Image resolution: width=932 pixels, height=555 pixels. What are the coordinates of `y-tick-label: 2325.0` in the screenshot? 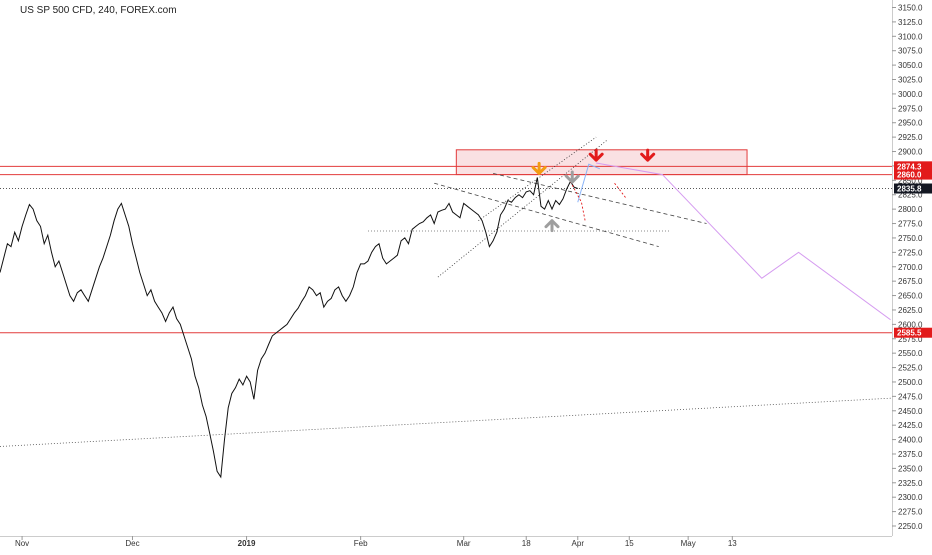 It's located at (910, 483).